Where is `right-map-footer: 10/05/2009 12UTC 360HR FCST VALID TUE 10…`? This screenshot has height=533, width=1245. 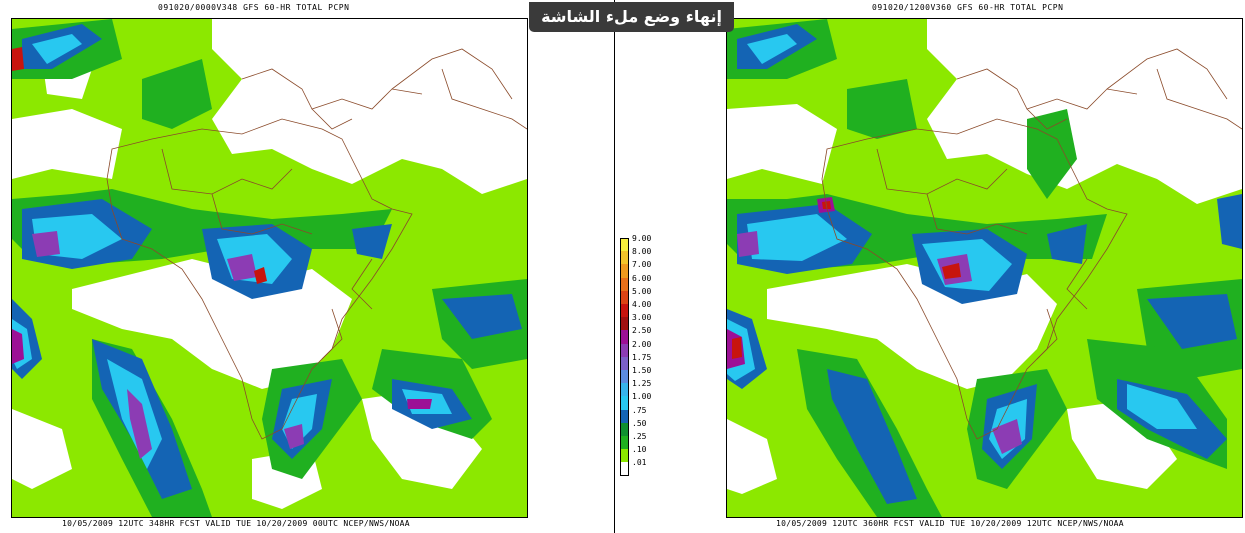 right-map-footer: 10/05/2009 12UTC 360HR FCST VALID TUE 10… is located at coordinates (950, 523).